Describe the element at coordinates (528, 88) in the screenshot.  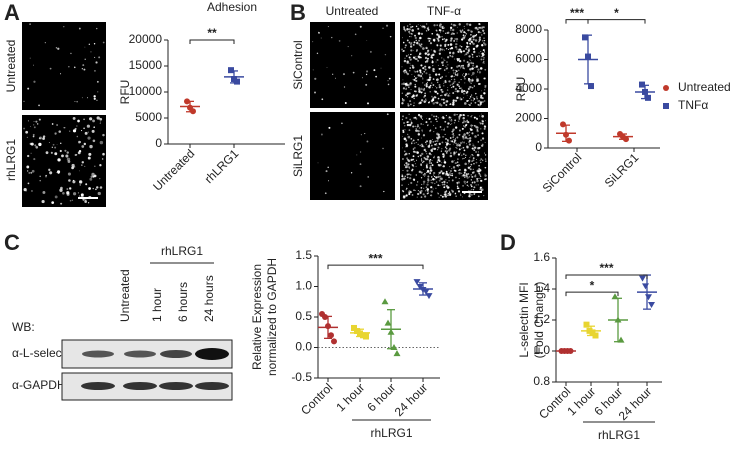
I see `y-tick-label: 4000` at that location.